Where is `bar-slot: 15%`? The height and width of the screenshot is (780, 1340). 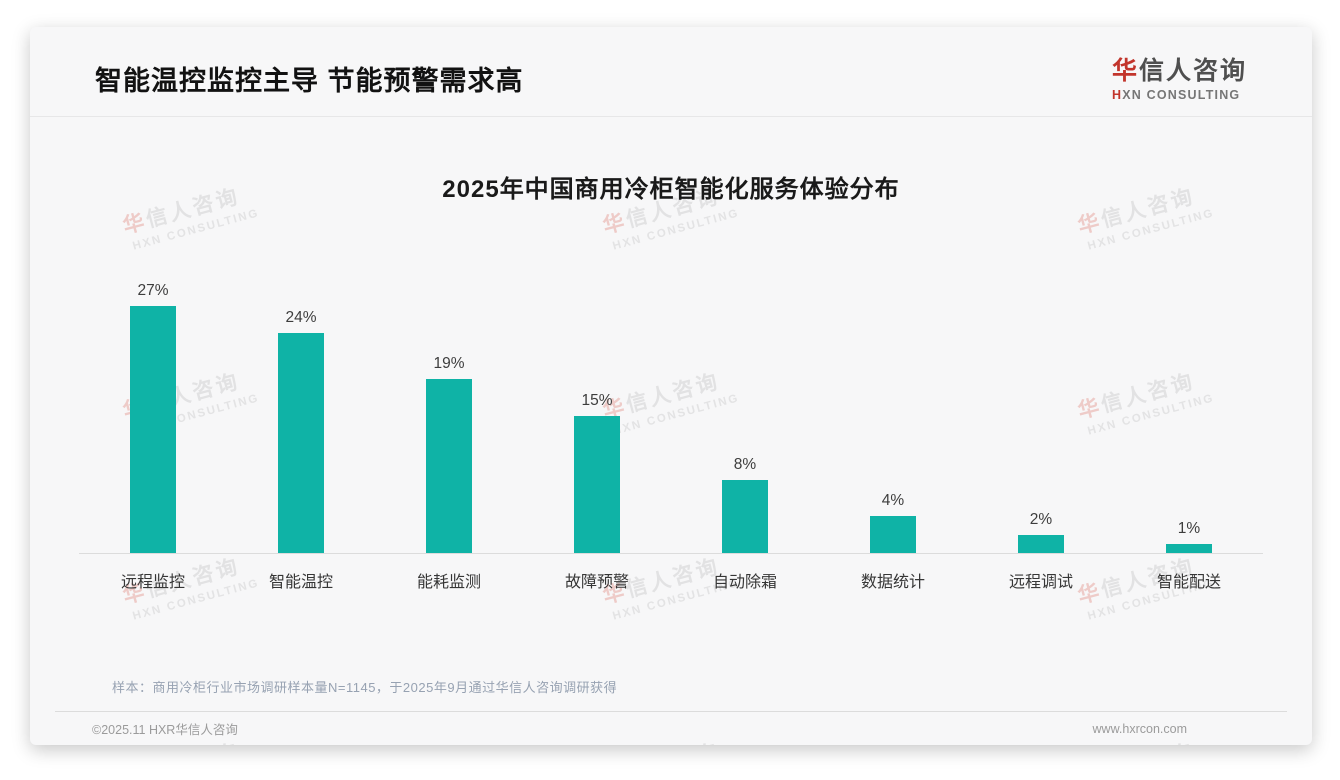
bar-slot: 15% is located at coordinates (597, 472).